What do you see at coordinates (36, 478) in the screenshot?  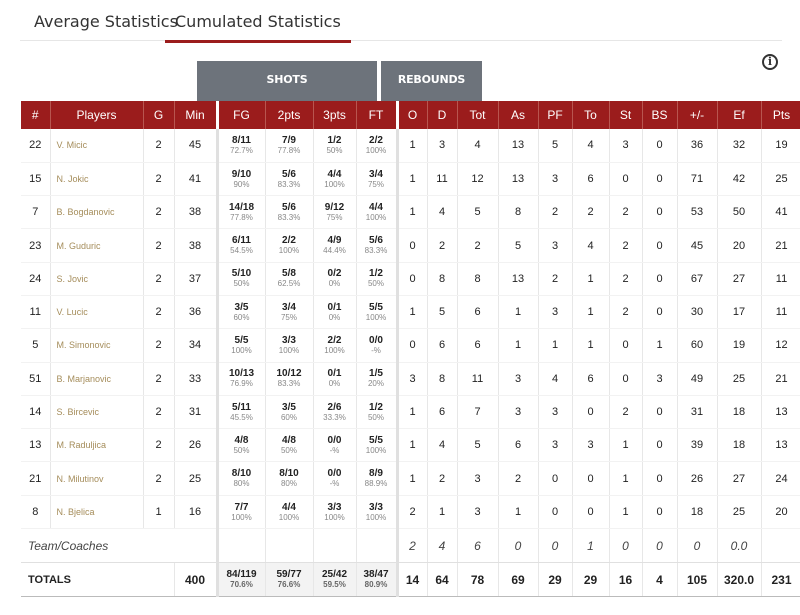 I see `cell-number: 21` at bounding box center [36, 478].